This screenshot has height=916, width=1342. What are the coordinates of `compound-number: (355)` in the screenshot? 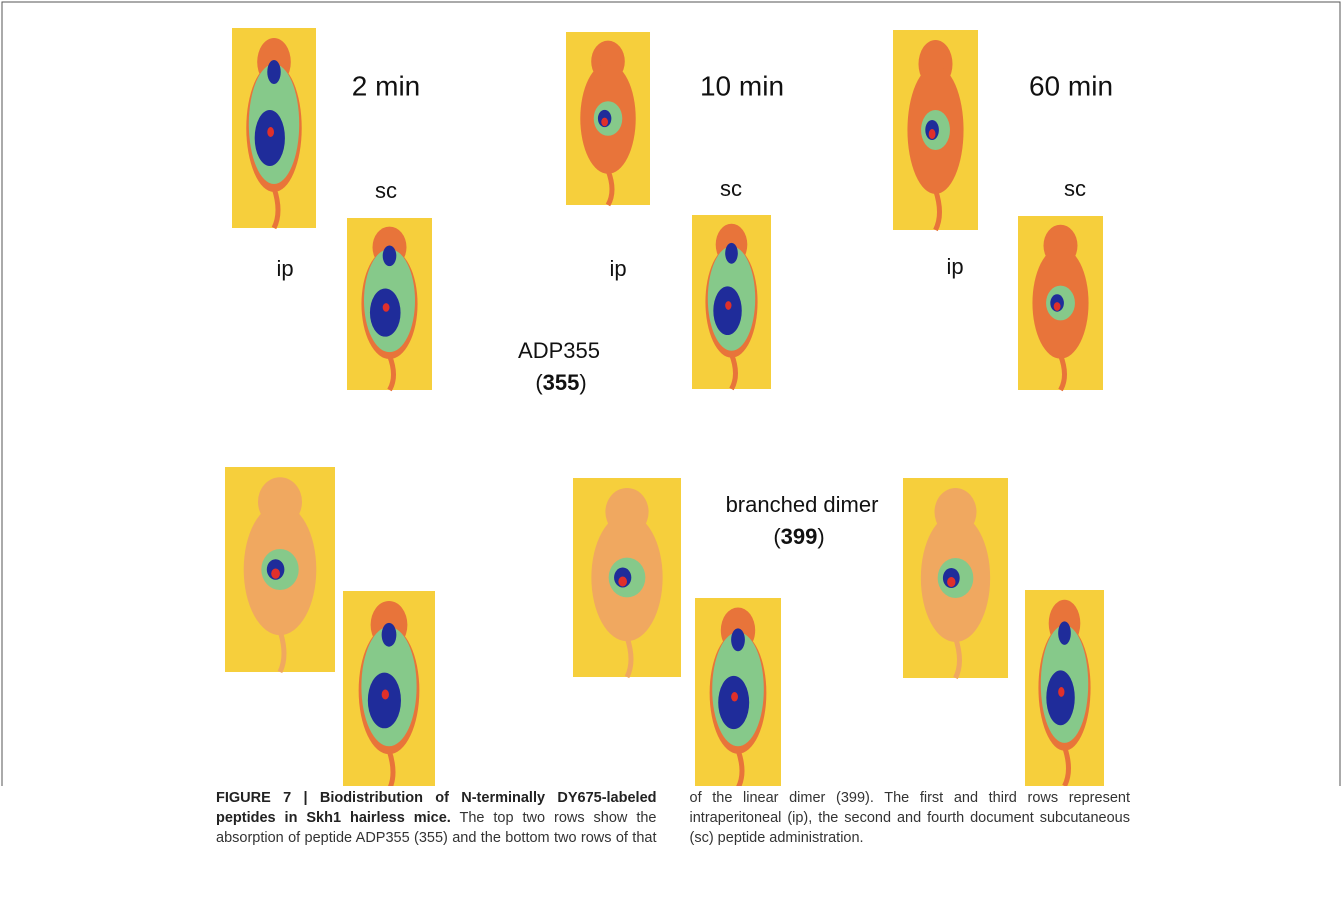 It's located at (560, 382).